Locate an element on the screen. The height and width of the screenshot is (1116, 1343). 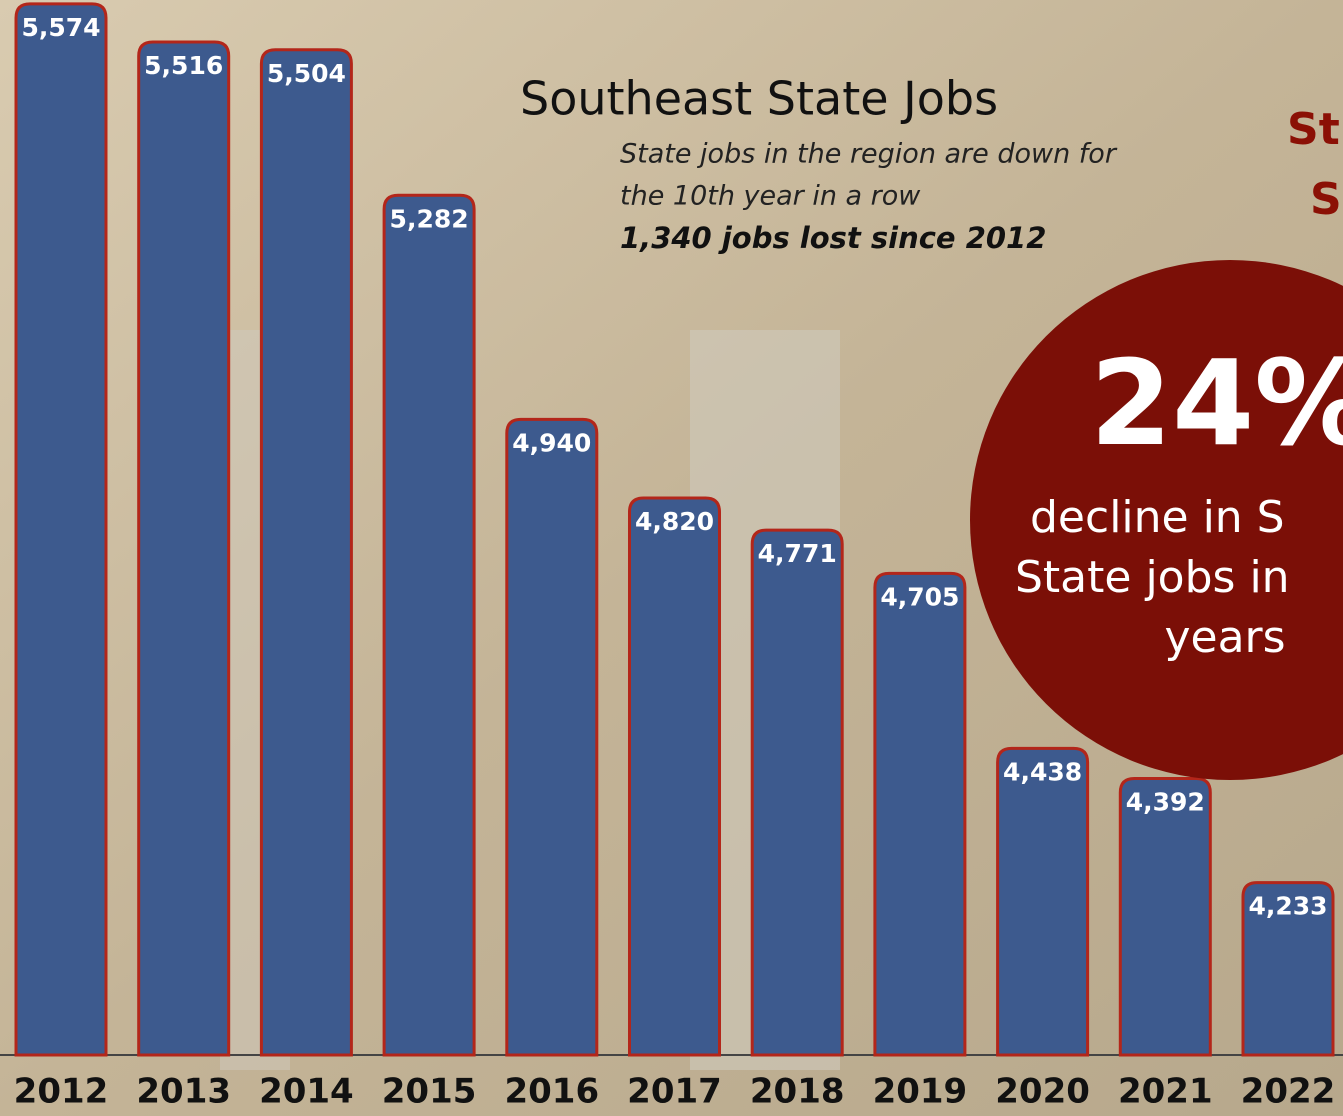
x-tick-label: 2020 is located at coordinates (1042, 1092).